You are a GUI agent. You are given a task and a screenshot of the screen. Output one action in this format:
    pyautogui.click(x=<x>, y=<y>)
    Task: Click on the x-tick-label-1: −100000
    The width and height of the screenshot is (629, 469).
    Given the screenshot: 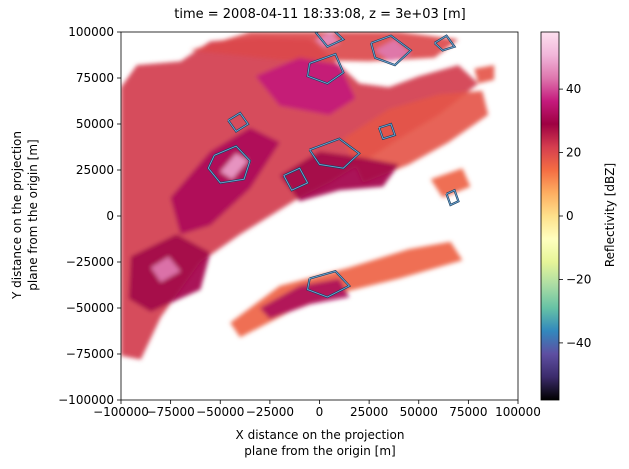 What is the action you would take?
    pyautogui.click(x=121, y=412)
    